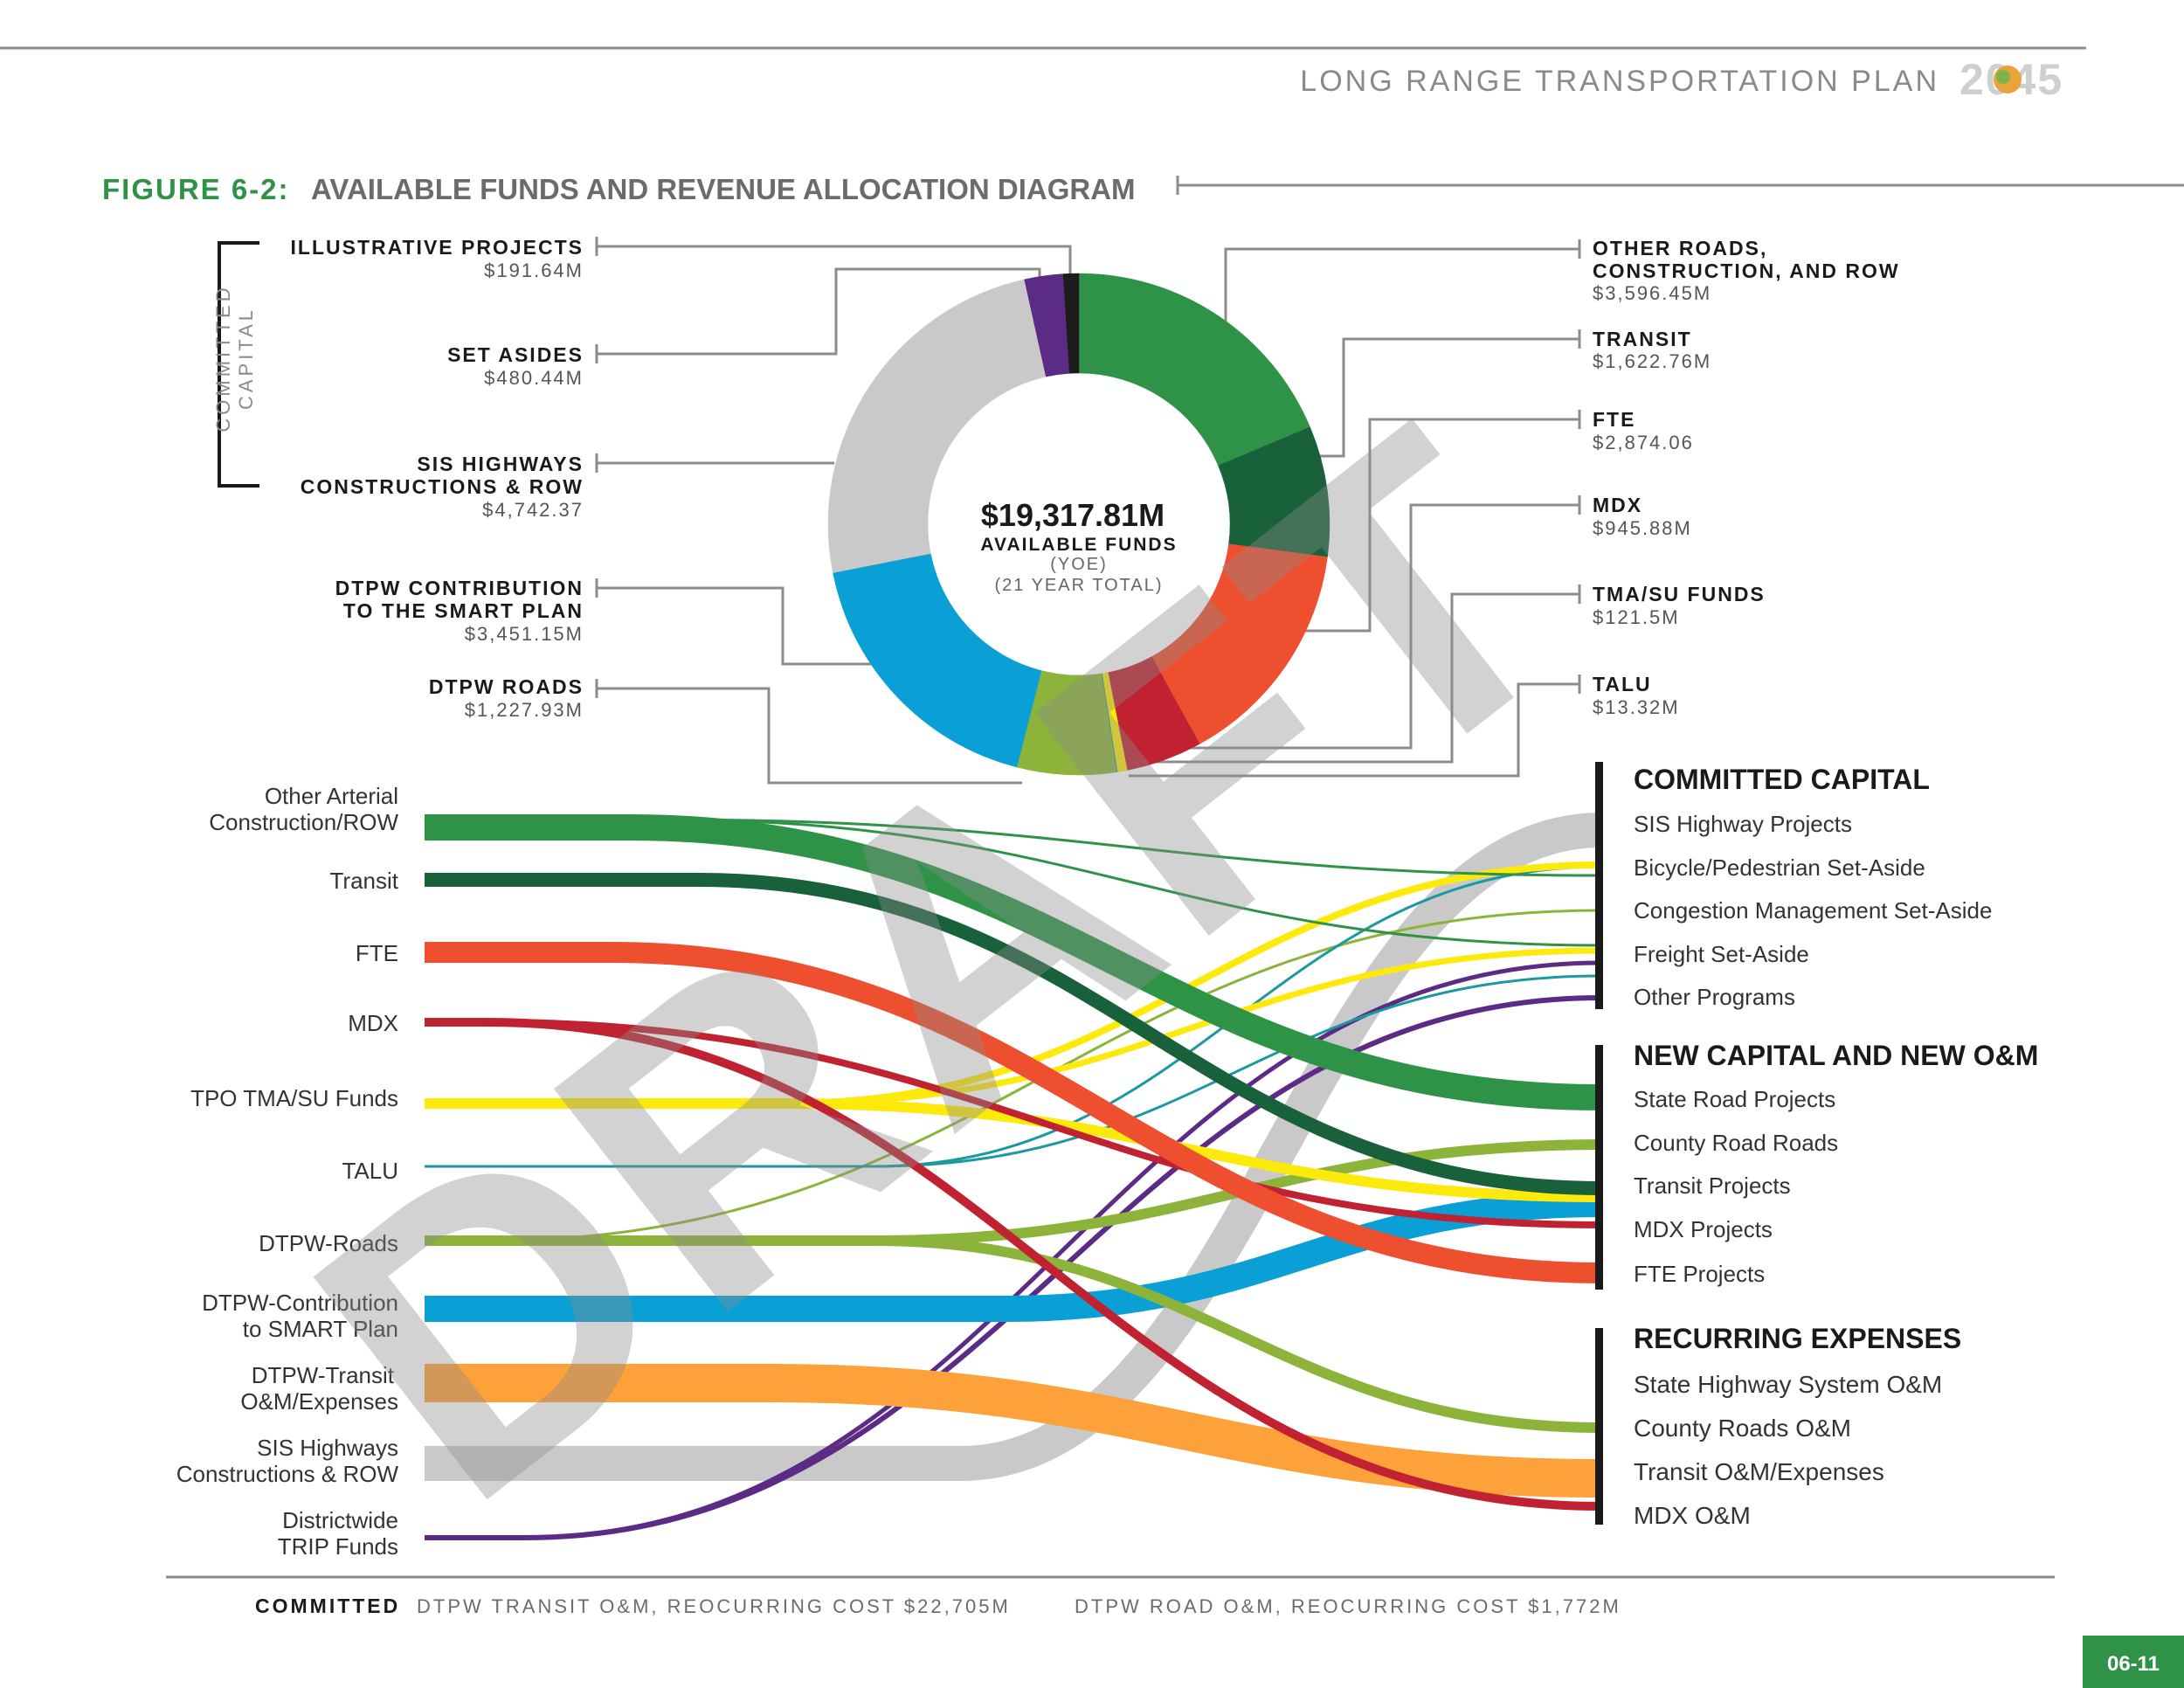 The width and height of the screenshot is (2184, 1688). Describe the element at coordinates (1642, 339) in the screenshot. I see `callout-transit-title: TRANSIT` at that location.